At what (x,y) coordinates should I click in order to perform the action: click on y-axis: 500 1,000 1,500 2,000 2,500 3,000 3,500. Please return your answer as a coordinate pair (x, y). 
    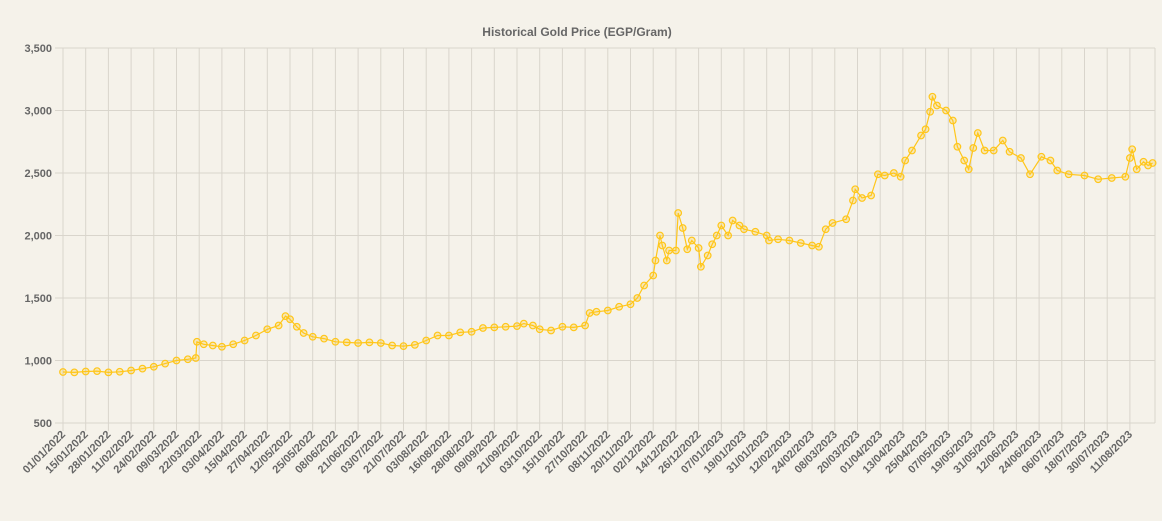
    Looking at the image, I should click on (38, 236).